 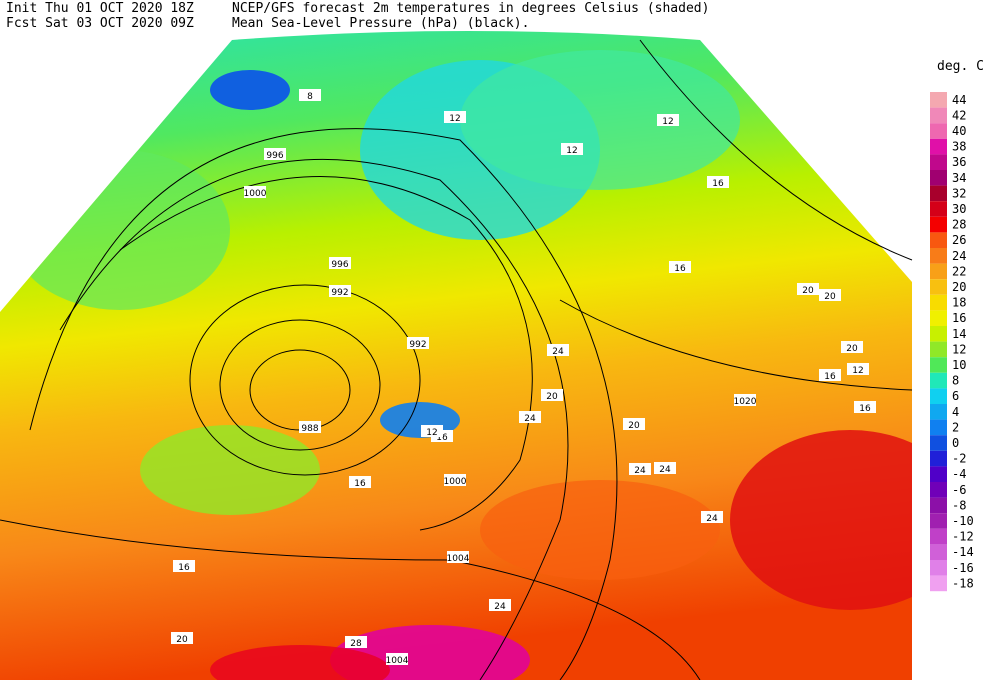 What do you see at coordinates (963, 552) in the screenshot?
I see `legend-label: -14` at bounding box center [963, 552].